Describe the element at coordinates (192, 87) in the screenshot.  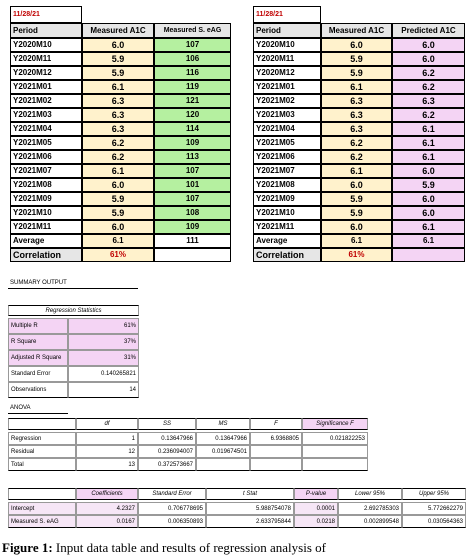
I see `left-measured-eag-cell: 119` at that location.